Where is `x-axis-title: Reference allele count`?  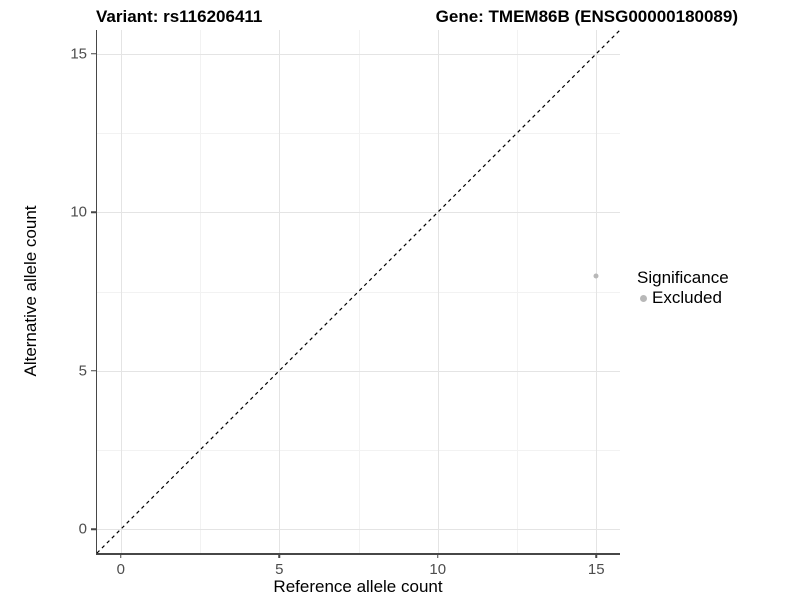 x-axis-title: Reference allele count is located at coordinates (358, 586).